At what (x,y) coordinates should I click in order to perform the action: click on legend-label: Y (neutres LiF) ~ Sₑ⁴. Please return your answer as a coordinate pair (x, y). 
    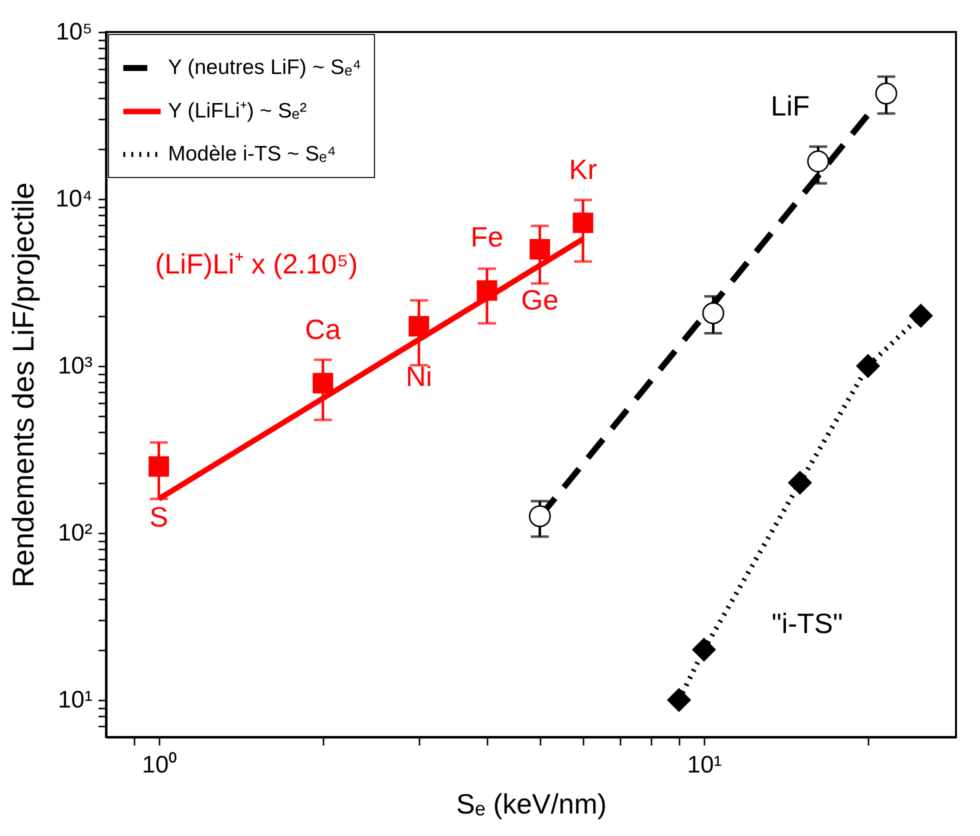
    Looking at the image, I should click on (265, 67).